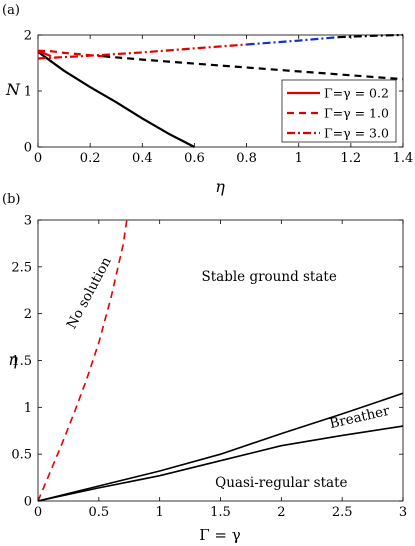  What do you see at coordinates (356, 133) in the screenshot?
I see `legend-label: Γ=γ = 3.0` at bounding box center [356, 133].